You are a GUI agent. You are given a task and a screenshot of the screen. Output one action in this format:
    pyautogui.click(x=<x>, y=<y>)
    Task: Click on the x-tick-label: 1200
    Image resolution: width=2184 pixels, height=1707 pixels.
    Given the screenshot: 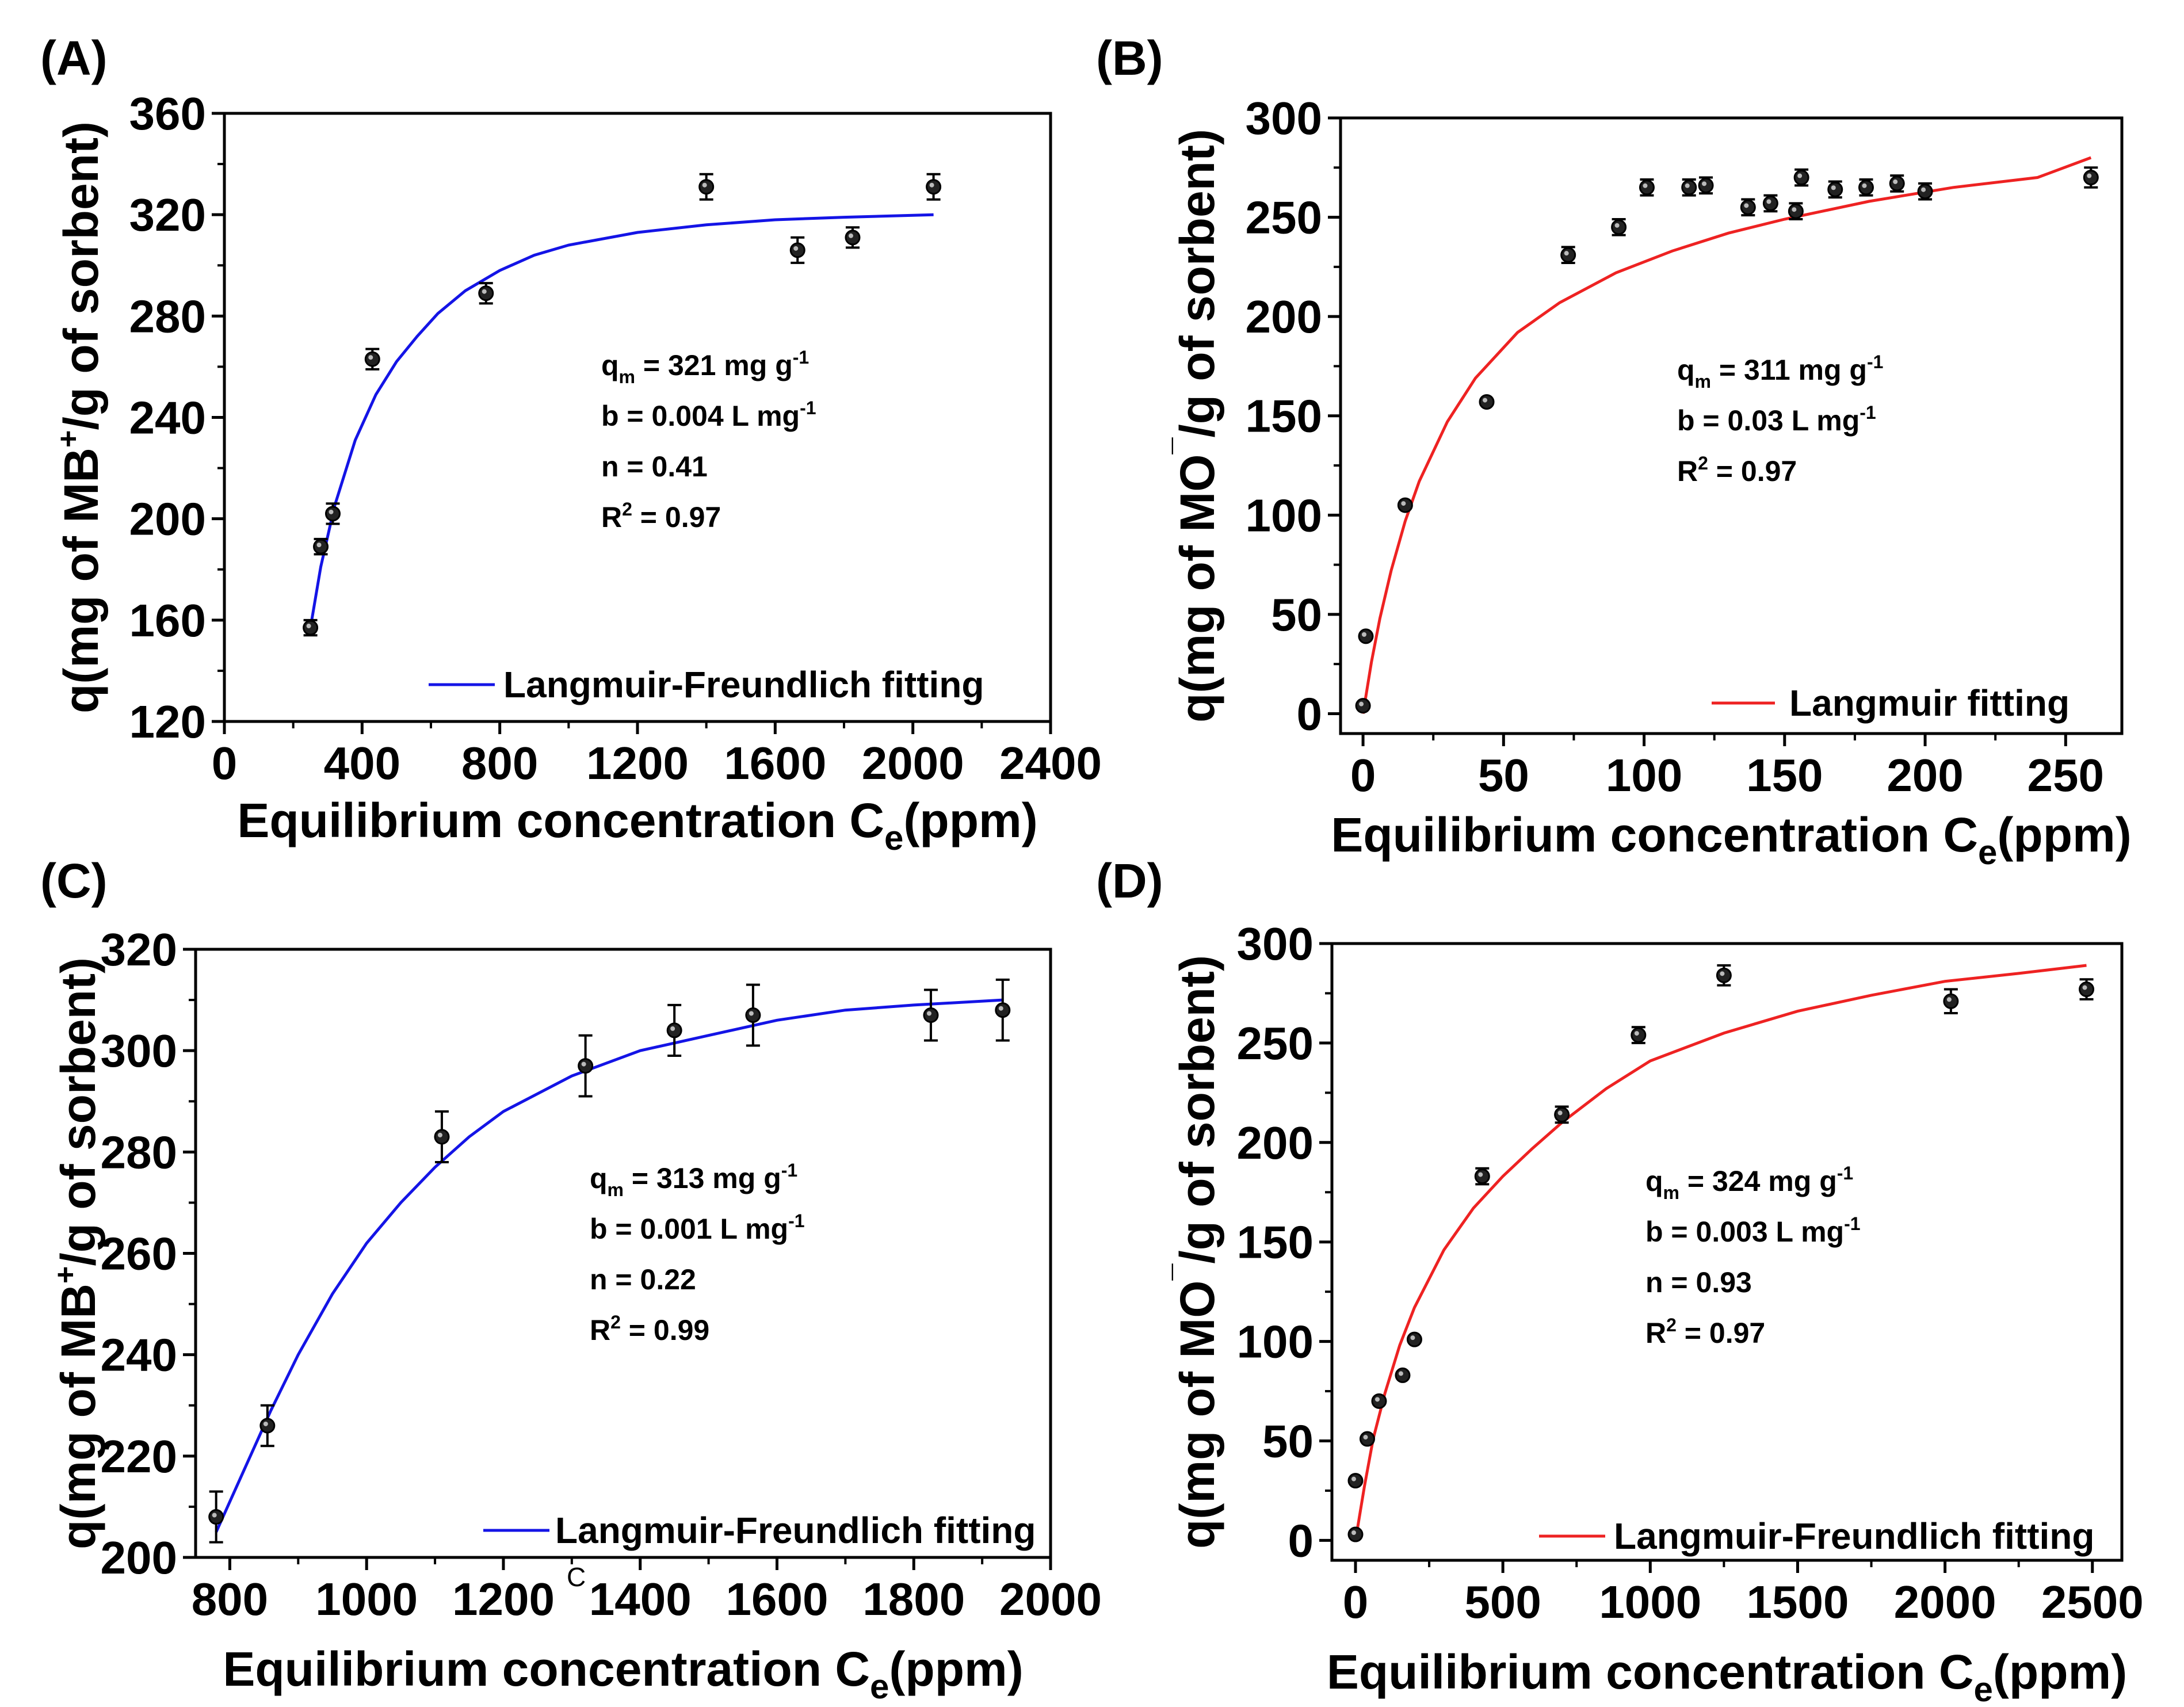 What is the action you would take?
    pyautogui.click(x=503, y=1600)
    